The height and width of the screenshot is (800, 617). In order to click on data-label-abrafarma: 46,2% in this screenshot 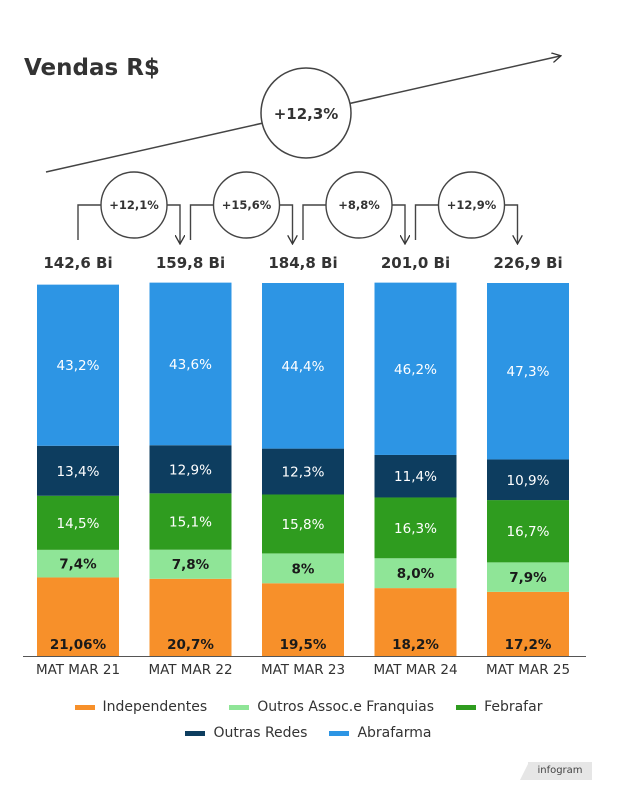, I will do `click(415, 370)`.